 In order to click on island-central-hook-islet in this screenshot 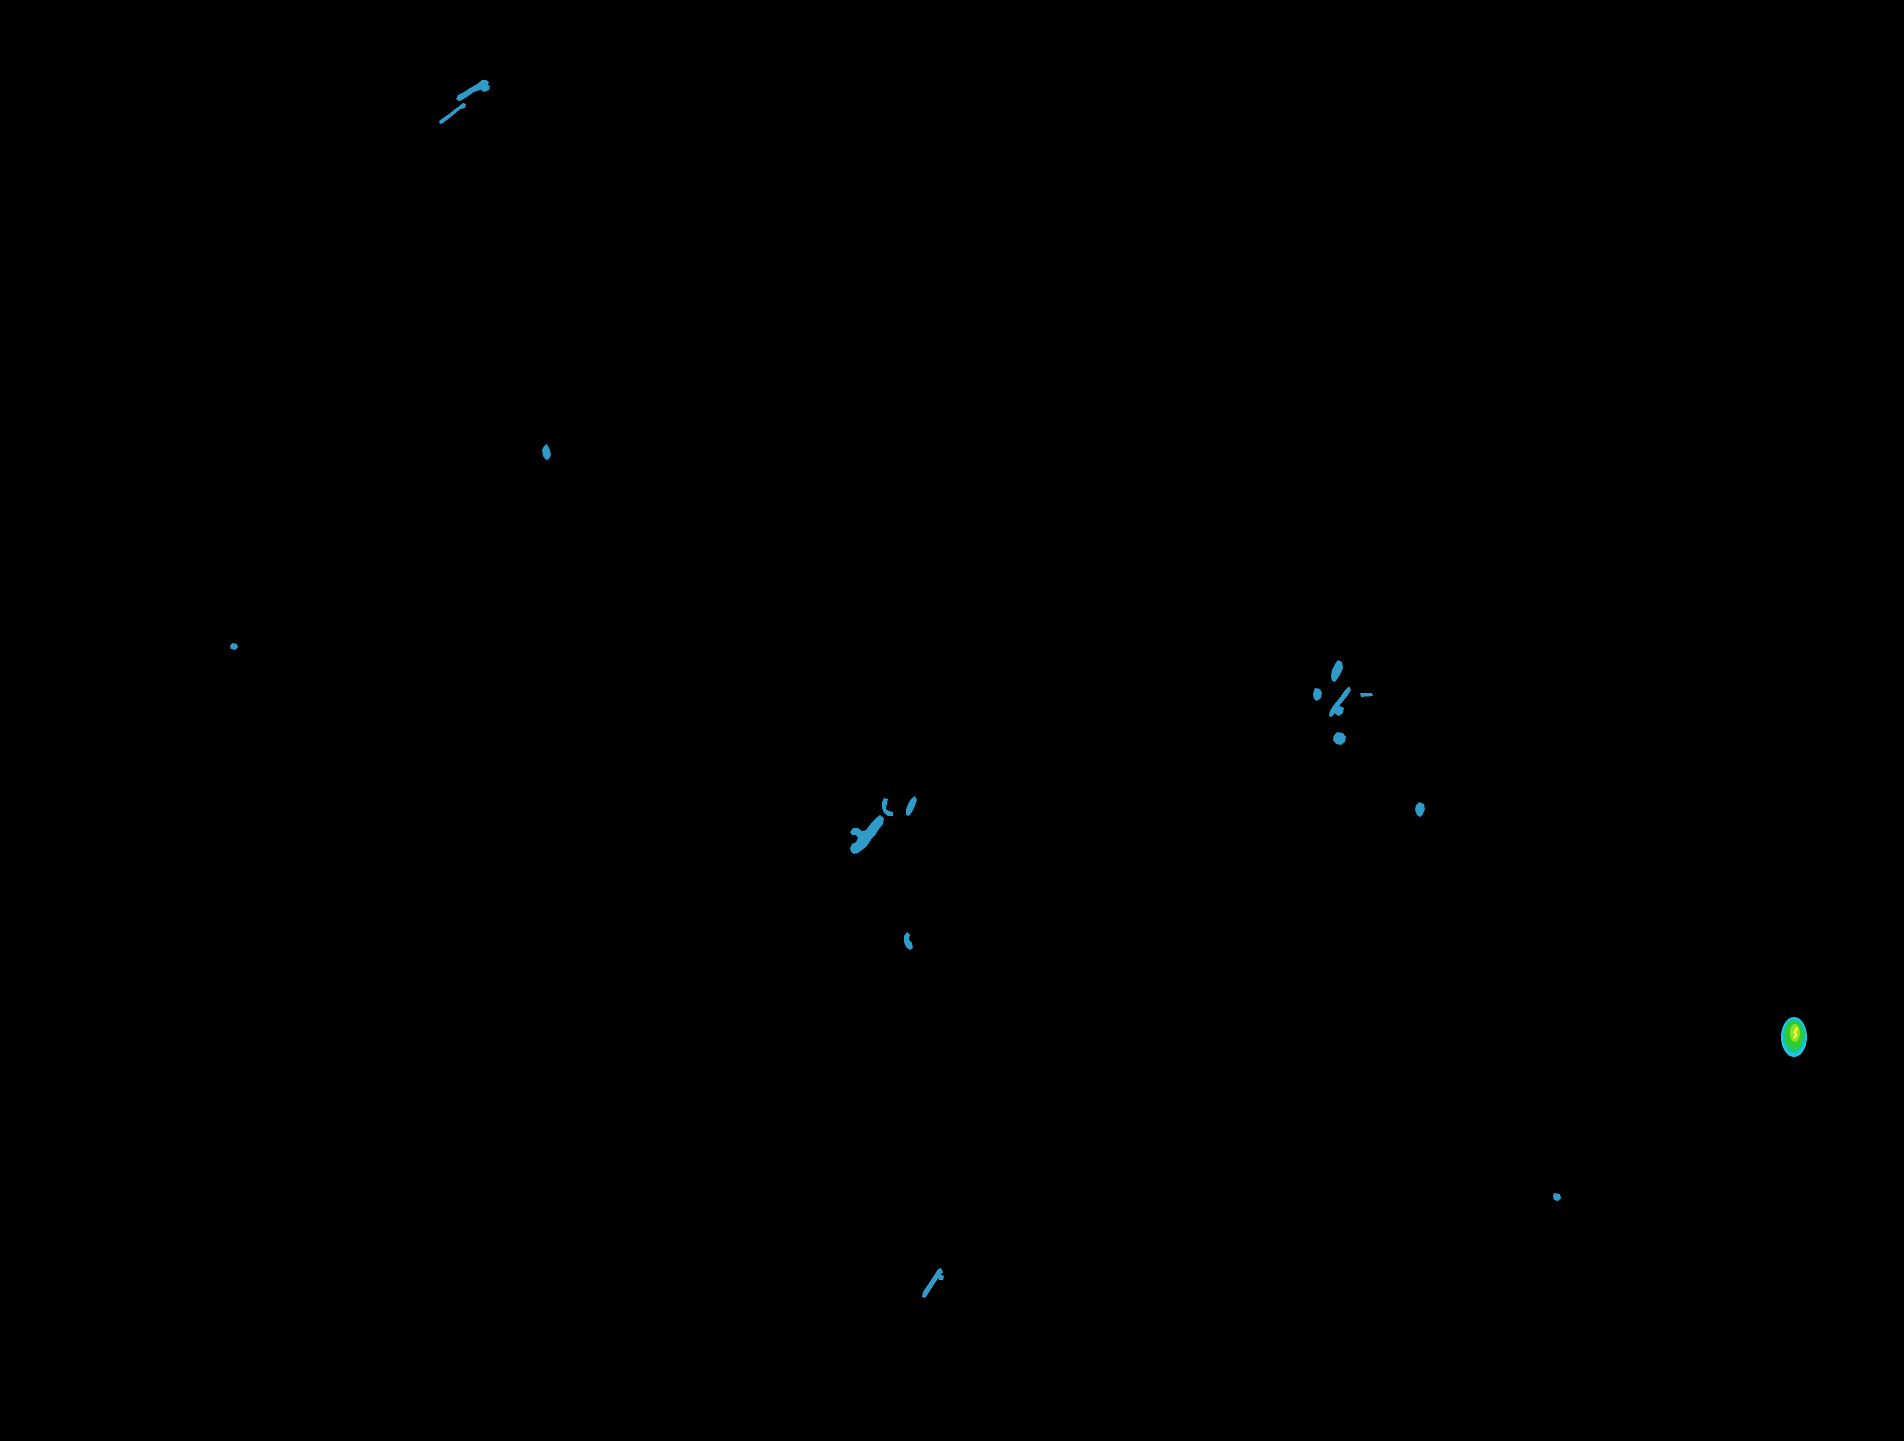, I will do `click(887, 807)`.